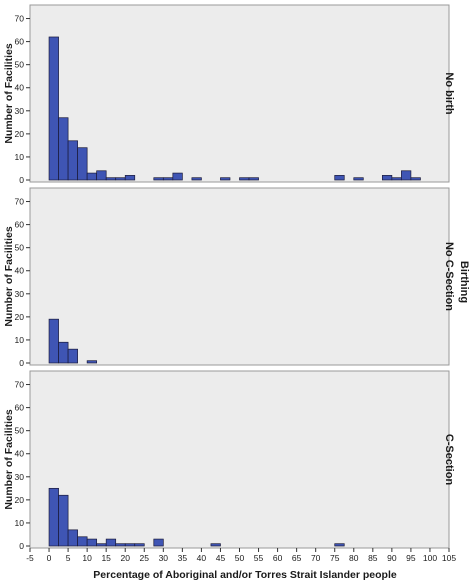  I want to click on x-tick-label: 50, so click(240, 558).